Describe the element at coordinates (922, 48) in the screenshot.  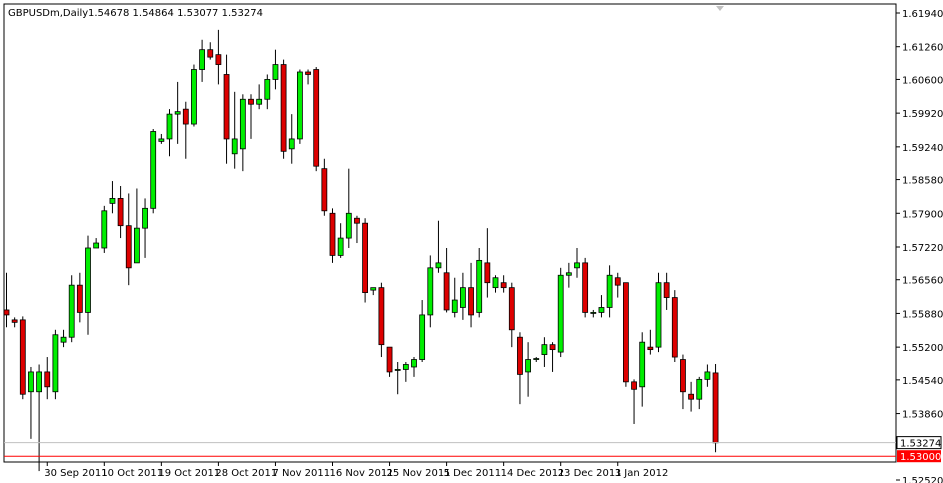
I see `y-tick-label: 1.61260` at that location.